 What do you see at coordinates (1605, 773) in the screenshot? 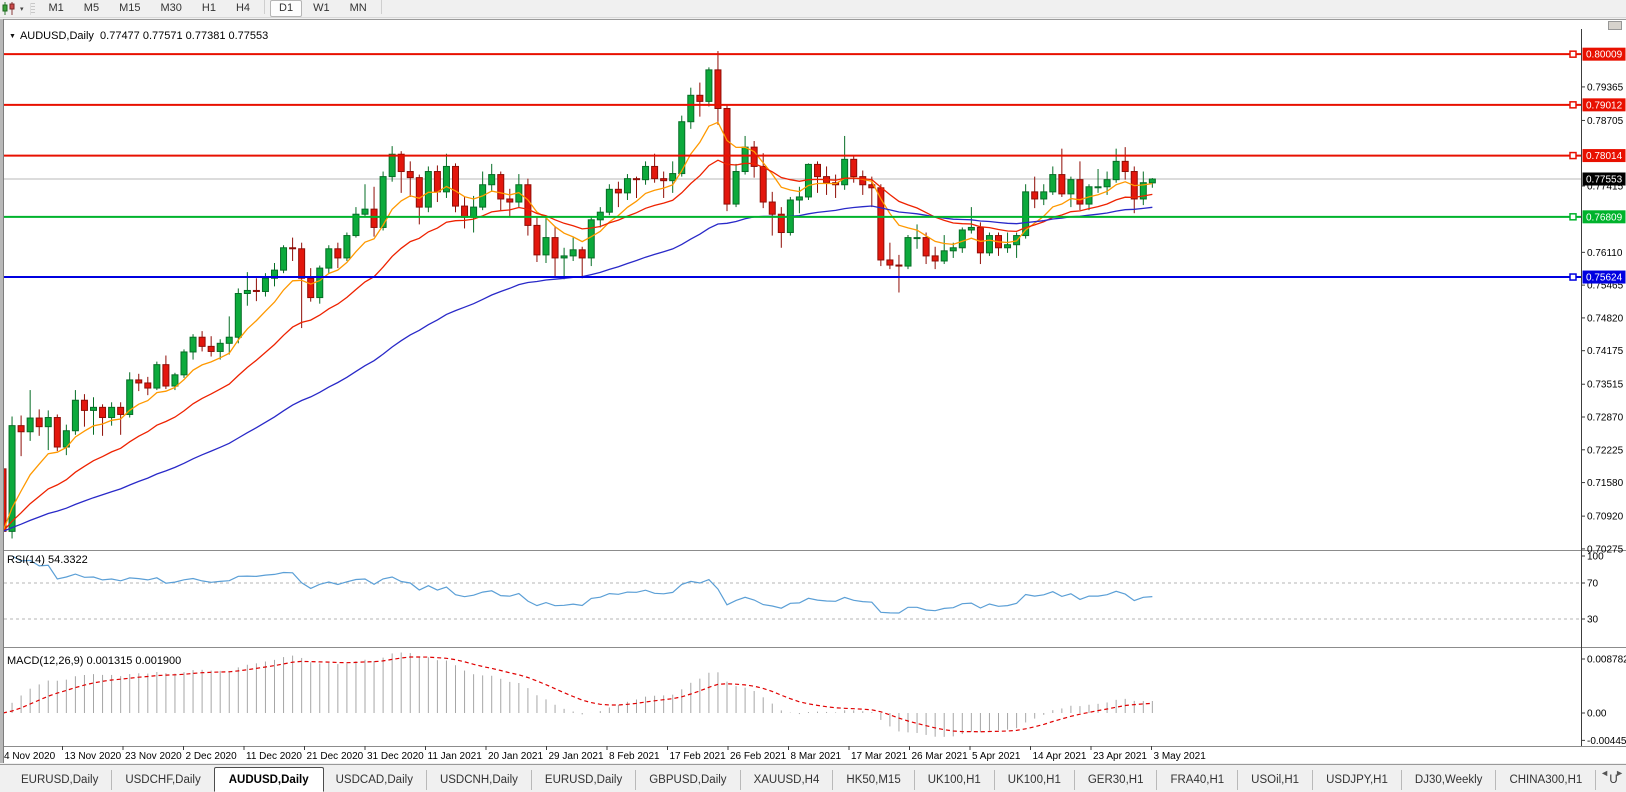
I see `tab-scroll-left-icon: ◄` at bounding box center [1605, 773].